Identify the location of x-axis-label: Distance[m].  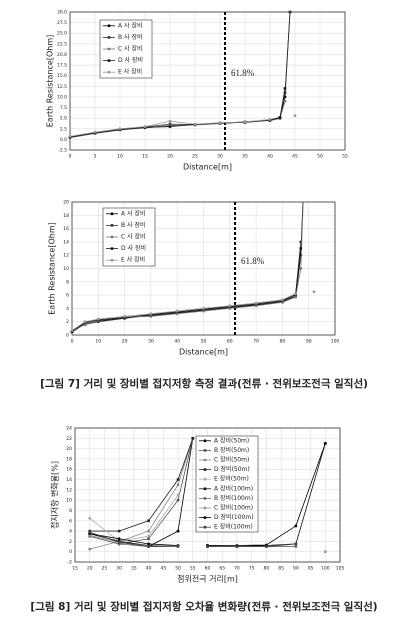
(207, 167).